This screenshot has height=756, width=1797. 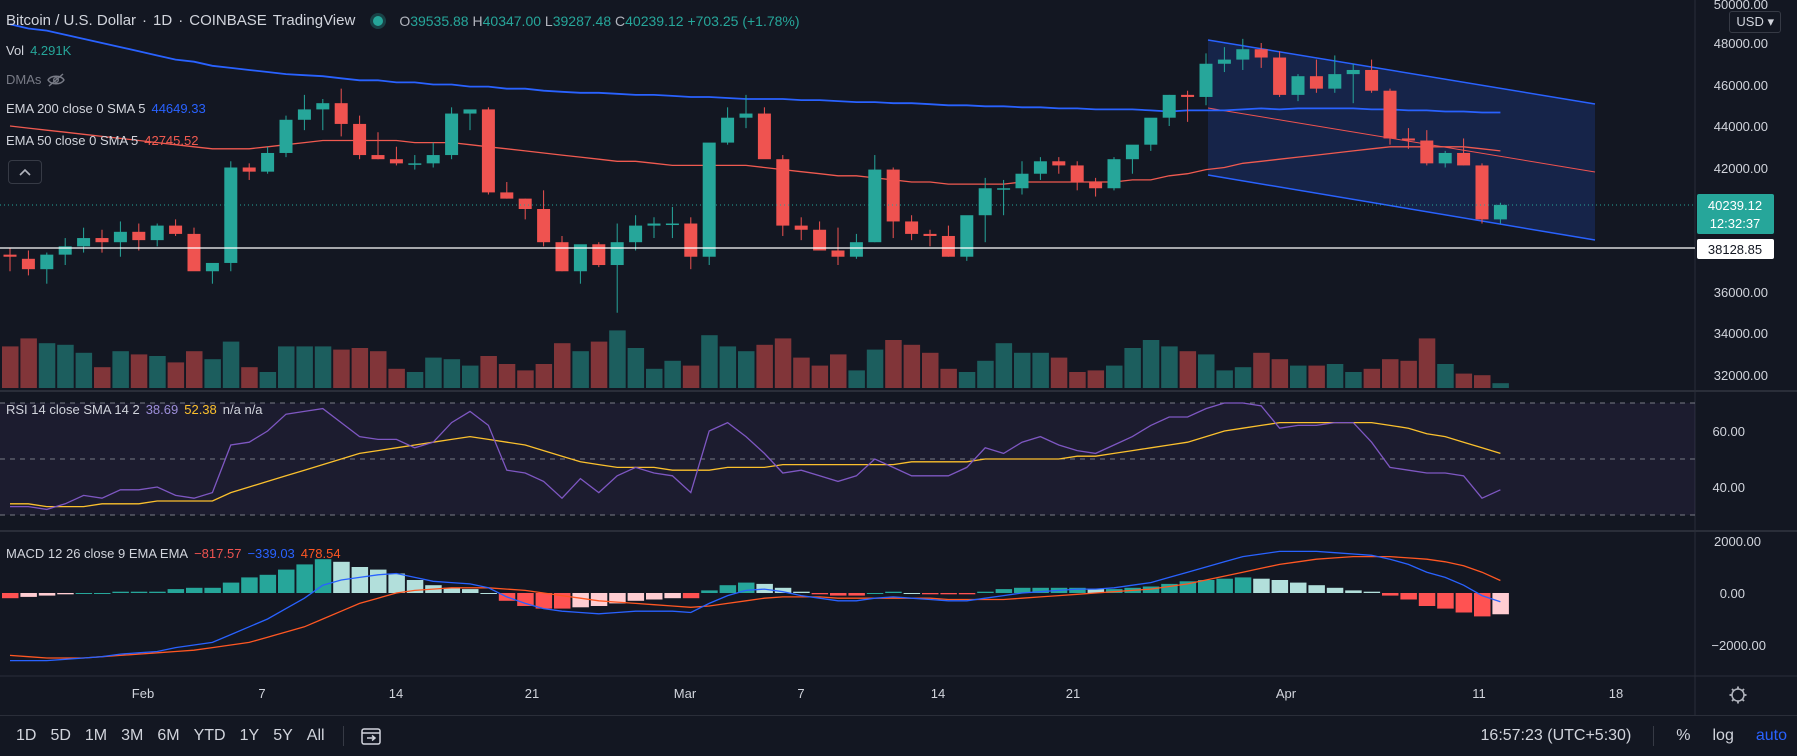 What do you see at coordinates (378, 20) in the screenshot?
I see `market-status-icon` at bounding box center [378, 20].